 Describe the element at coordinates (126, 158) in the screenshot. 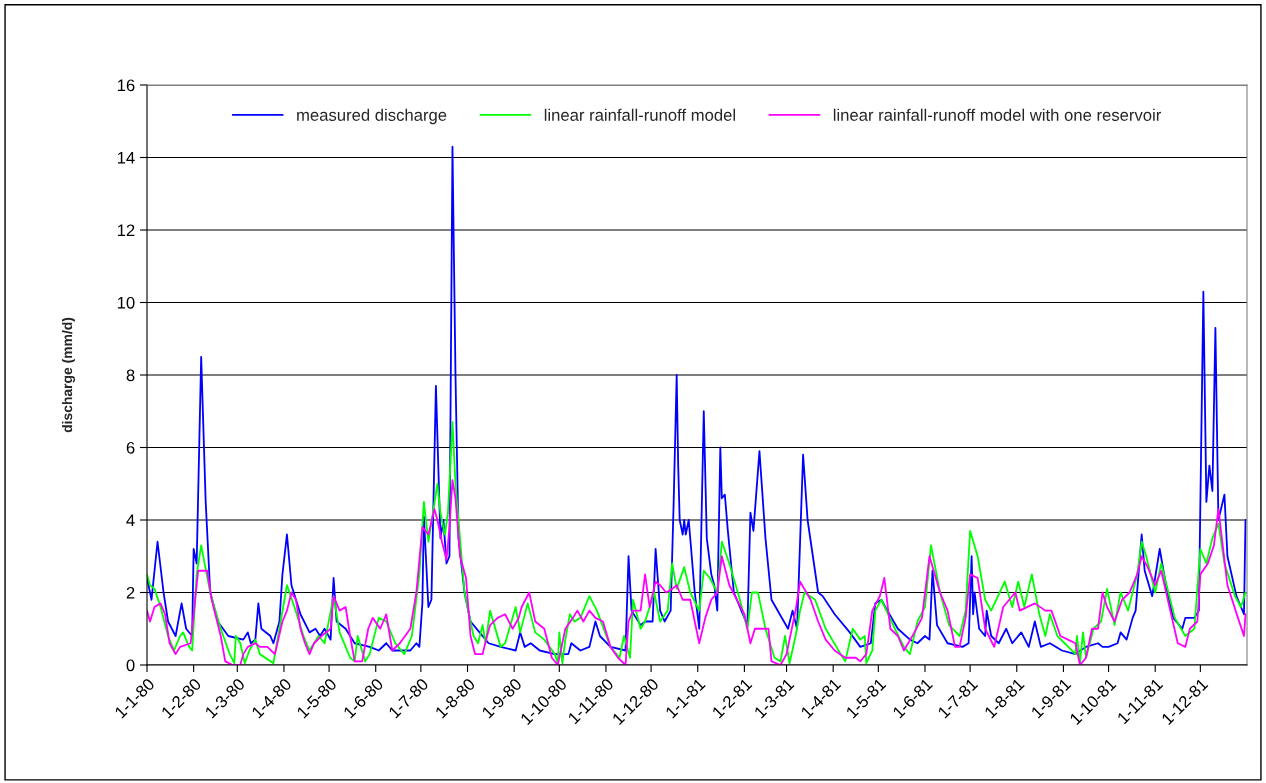

I see `y-tick-label: 14` at that location.